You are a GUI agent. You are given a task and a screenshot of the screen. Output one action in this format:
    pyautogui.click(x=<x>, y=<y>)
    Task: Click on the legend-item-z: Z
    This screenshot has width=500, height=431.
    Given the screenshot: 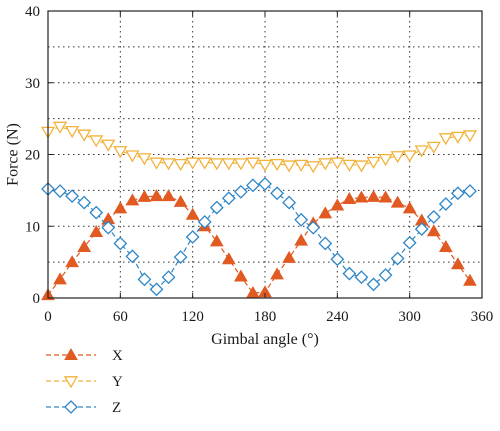 What is the action you would take?
    pyautogui.click(x=83, y=408)
    